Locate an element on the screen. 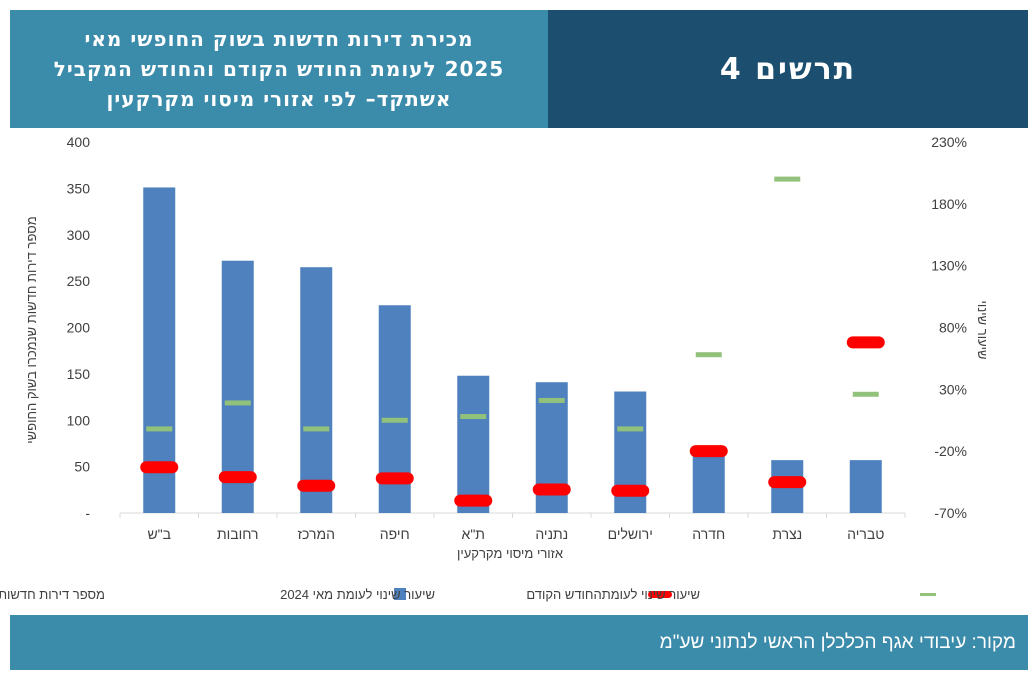 The height and width of the screenshot is (678, 1032). legend-label-bars: מספר דירות חדשות שנמכרו בשוק החופשי is located at coordinates (52, 594).